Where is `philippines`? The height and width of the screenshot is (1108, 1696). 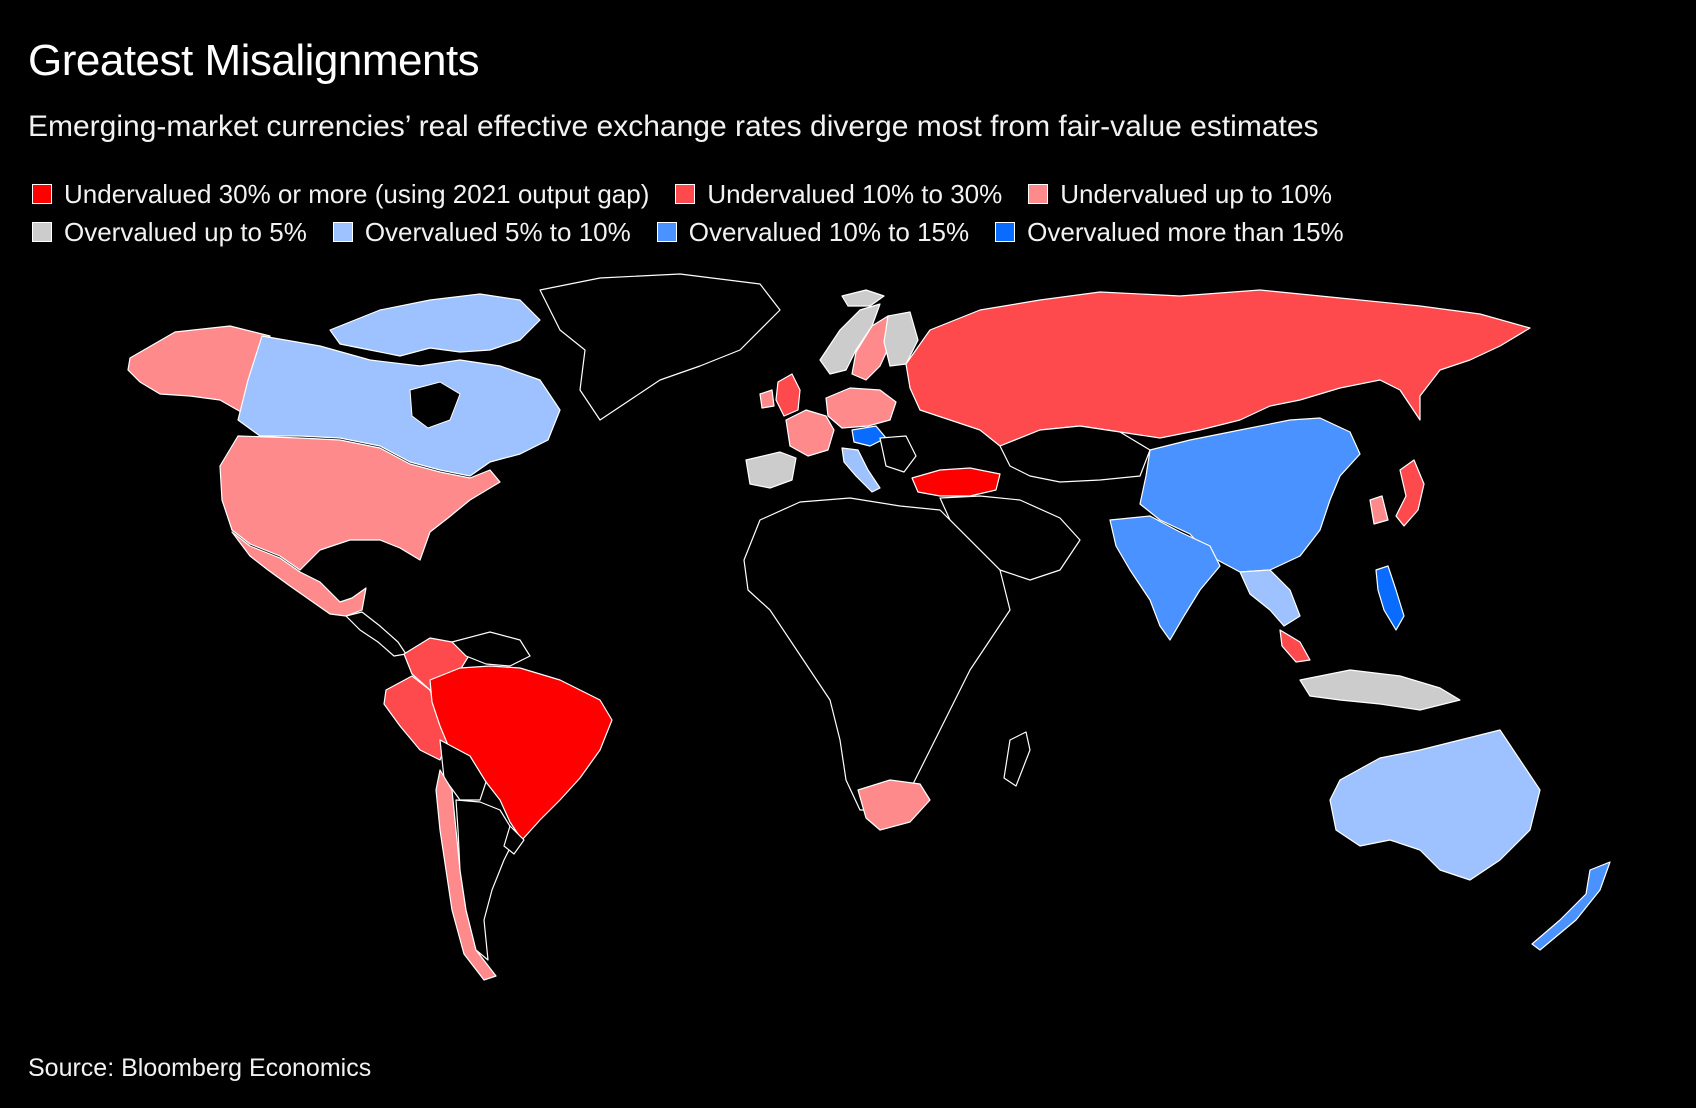 philippines is located at coordinates (1390, 598).